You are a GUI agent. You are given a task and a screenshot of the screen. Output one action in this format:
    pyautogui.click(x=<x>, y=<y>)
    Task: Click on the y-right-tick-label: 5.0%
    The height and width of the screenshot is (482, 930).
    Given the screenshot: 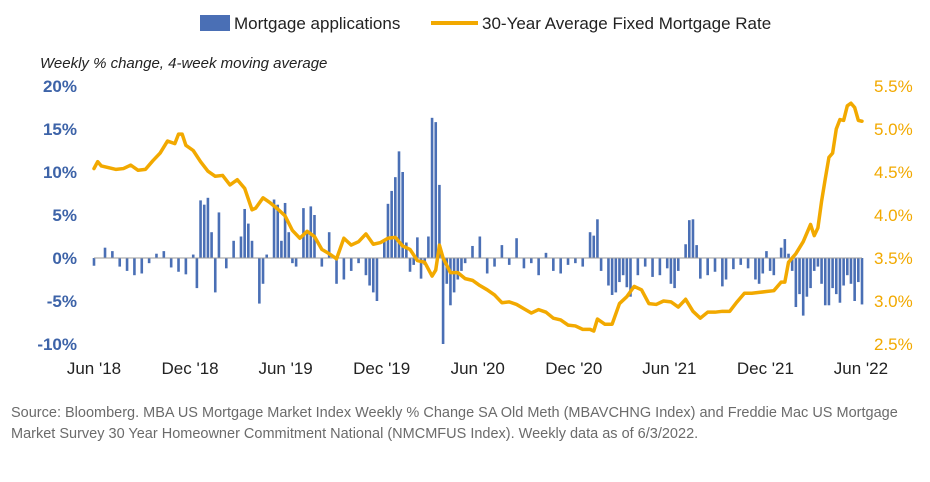 What is the action you would take?
    pyautogui.click(x=893, y=129)
    